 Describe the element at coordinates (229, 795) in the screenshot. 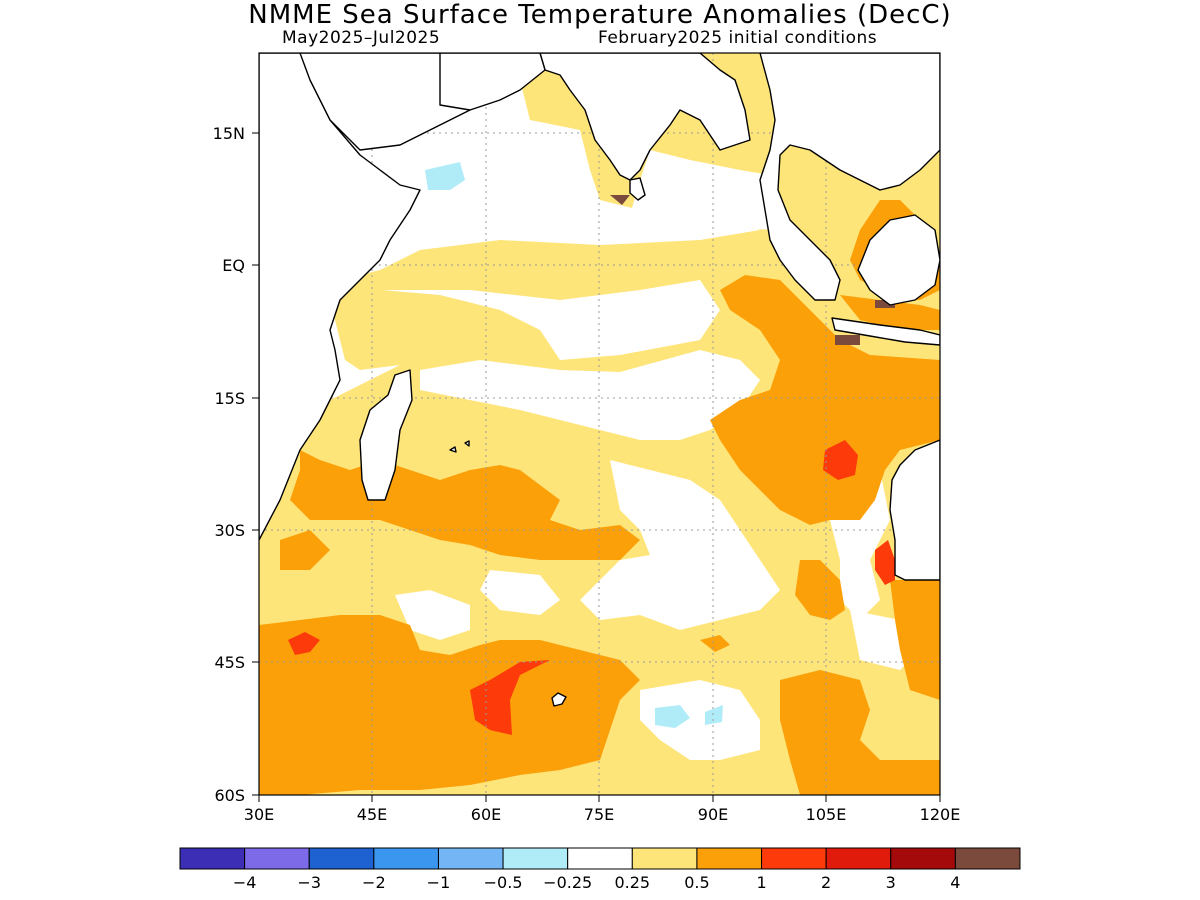

I see `lat-label-60s: 60S` at that location.